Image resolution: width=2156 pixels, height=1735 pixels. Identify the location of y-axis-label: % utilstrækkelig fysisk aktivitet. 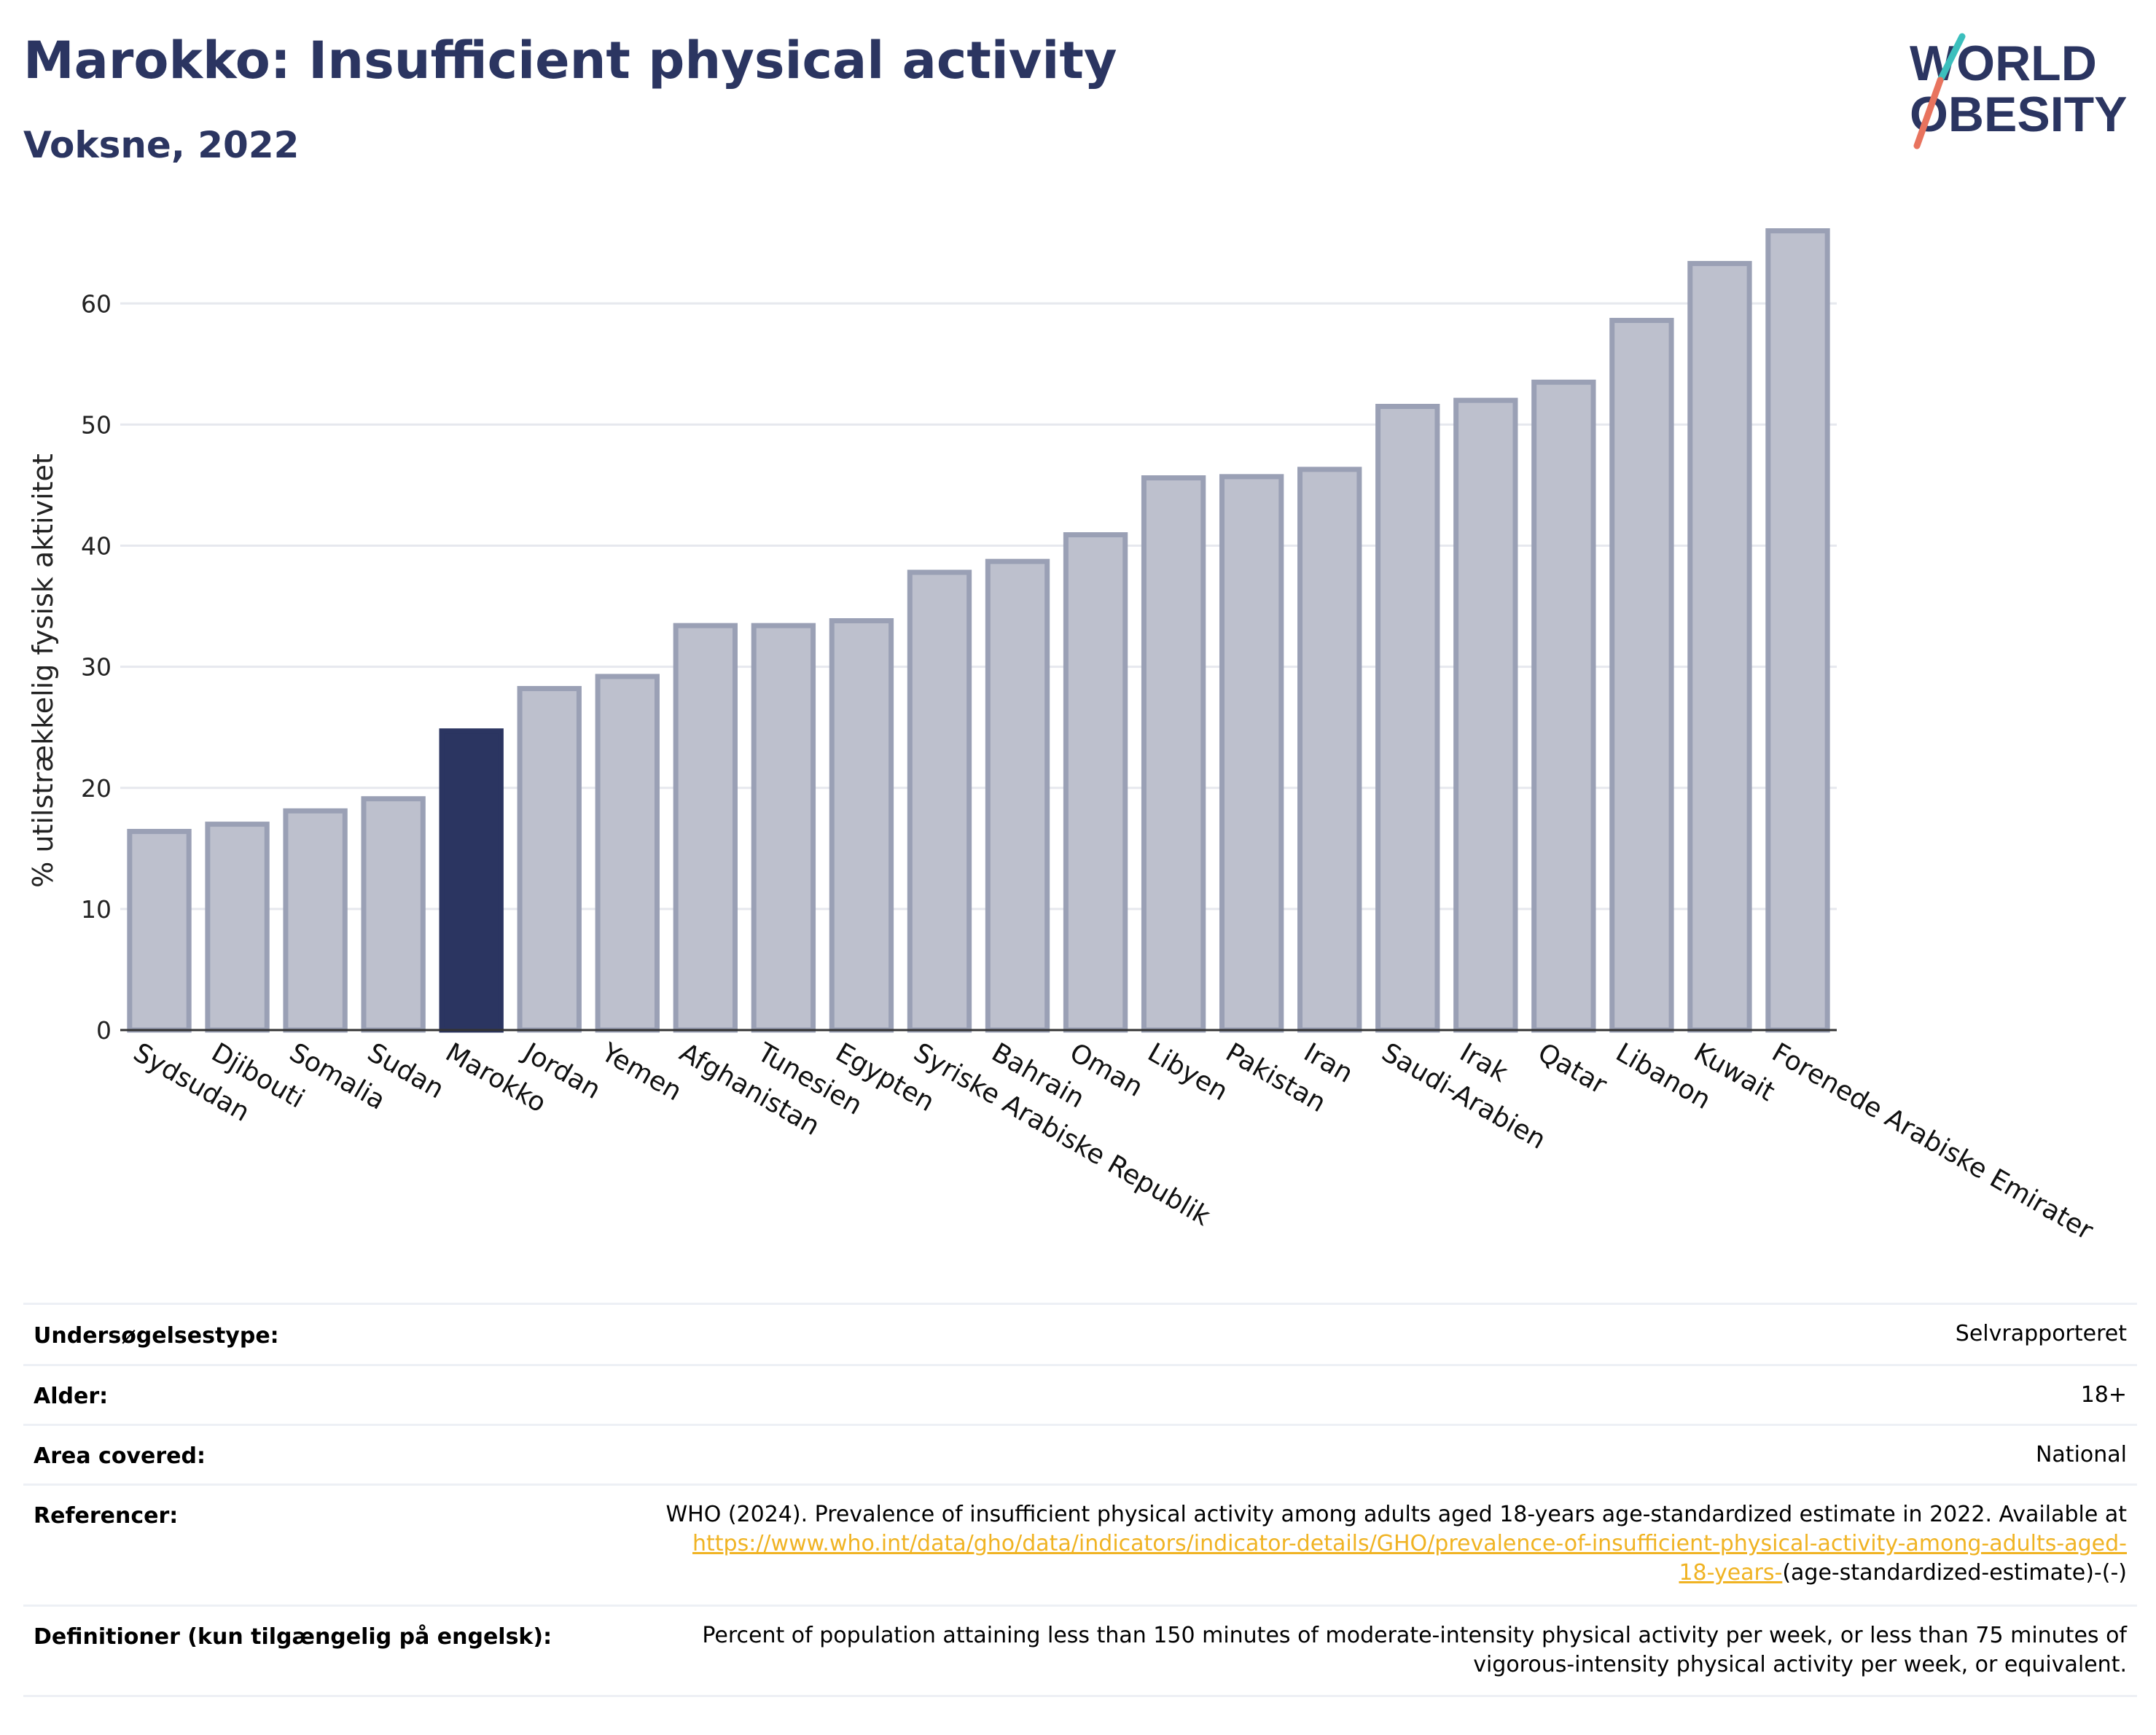
(43, 670).